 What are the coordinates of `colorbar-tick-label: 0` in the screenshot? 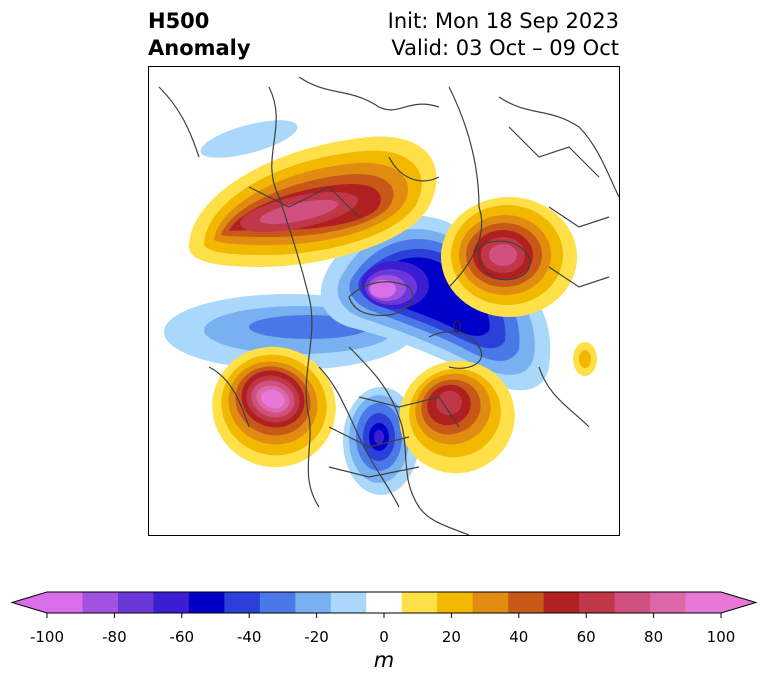 It's located at (384, 637).